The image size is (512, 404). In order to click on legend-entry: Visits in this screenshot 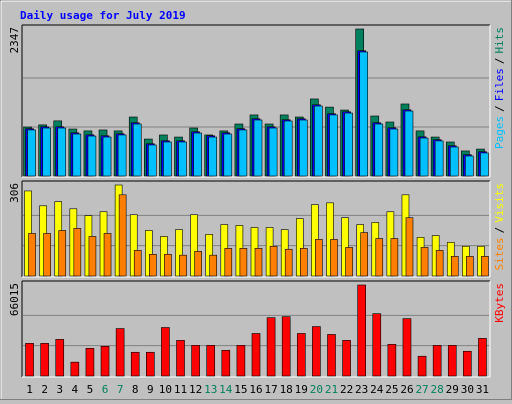, I will do `click(499, 203)`.